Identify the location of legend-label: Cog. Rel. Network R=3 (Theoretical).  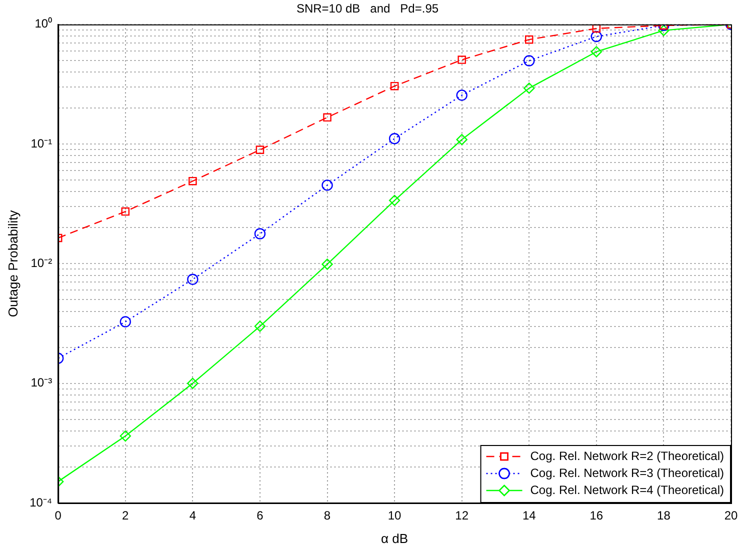
(627, 473).